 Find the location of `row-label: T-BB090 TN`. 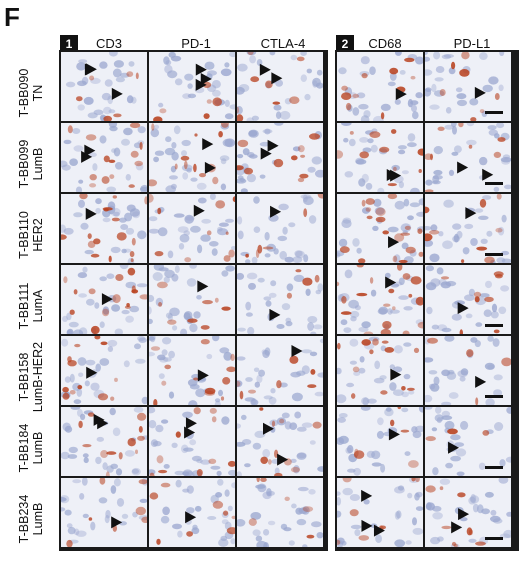

row-label: T-BB090 TN is located at coordinates (31, 93).